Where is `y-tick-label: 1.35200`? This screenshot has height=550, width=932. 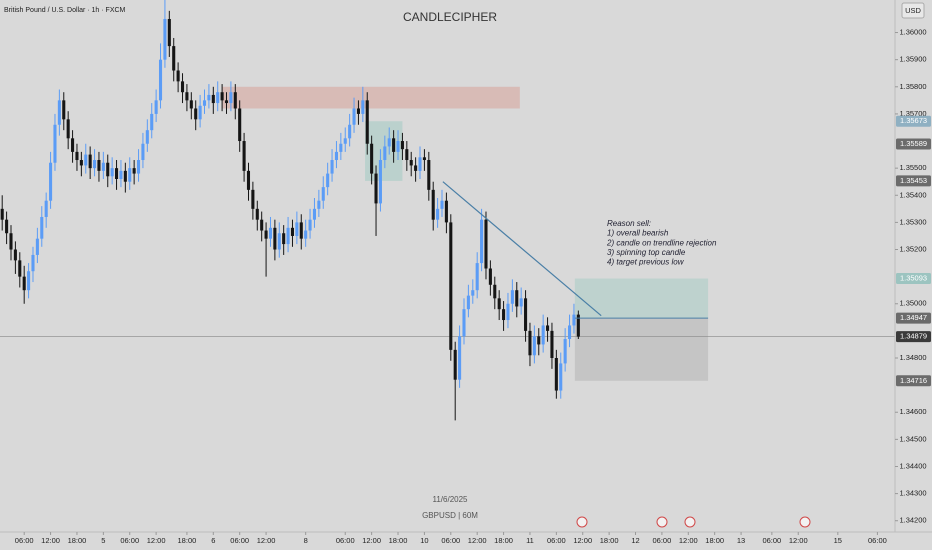
y-tick-label: 1.35200 is located at coordinates (912, 248).